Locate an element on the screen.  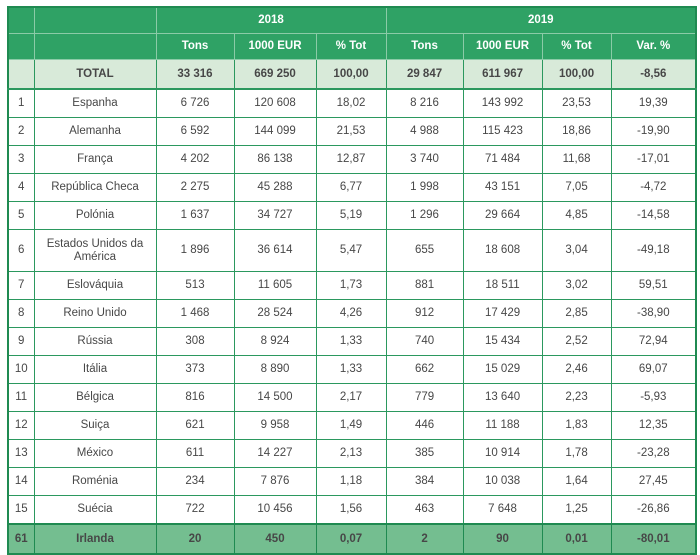
table-row: 15 Suécia 722 10 456 1,56 463 7 648 1,25 -26,86 is located at coordinates (352, 510).